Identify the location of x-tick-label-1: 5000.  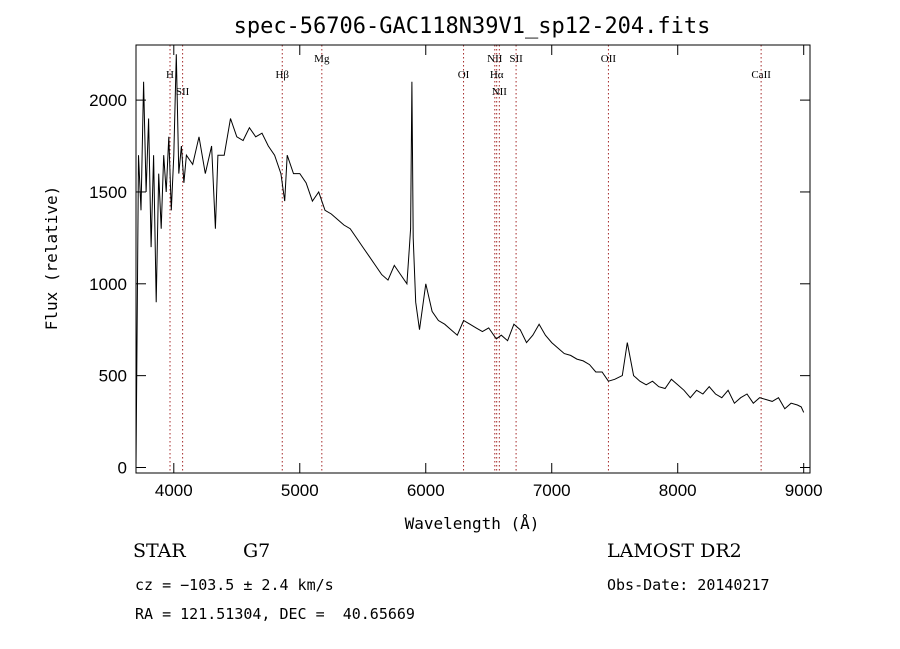
(300, 490).